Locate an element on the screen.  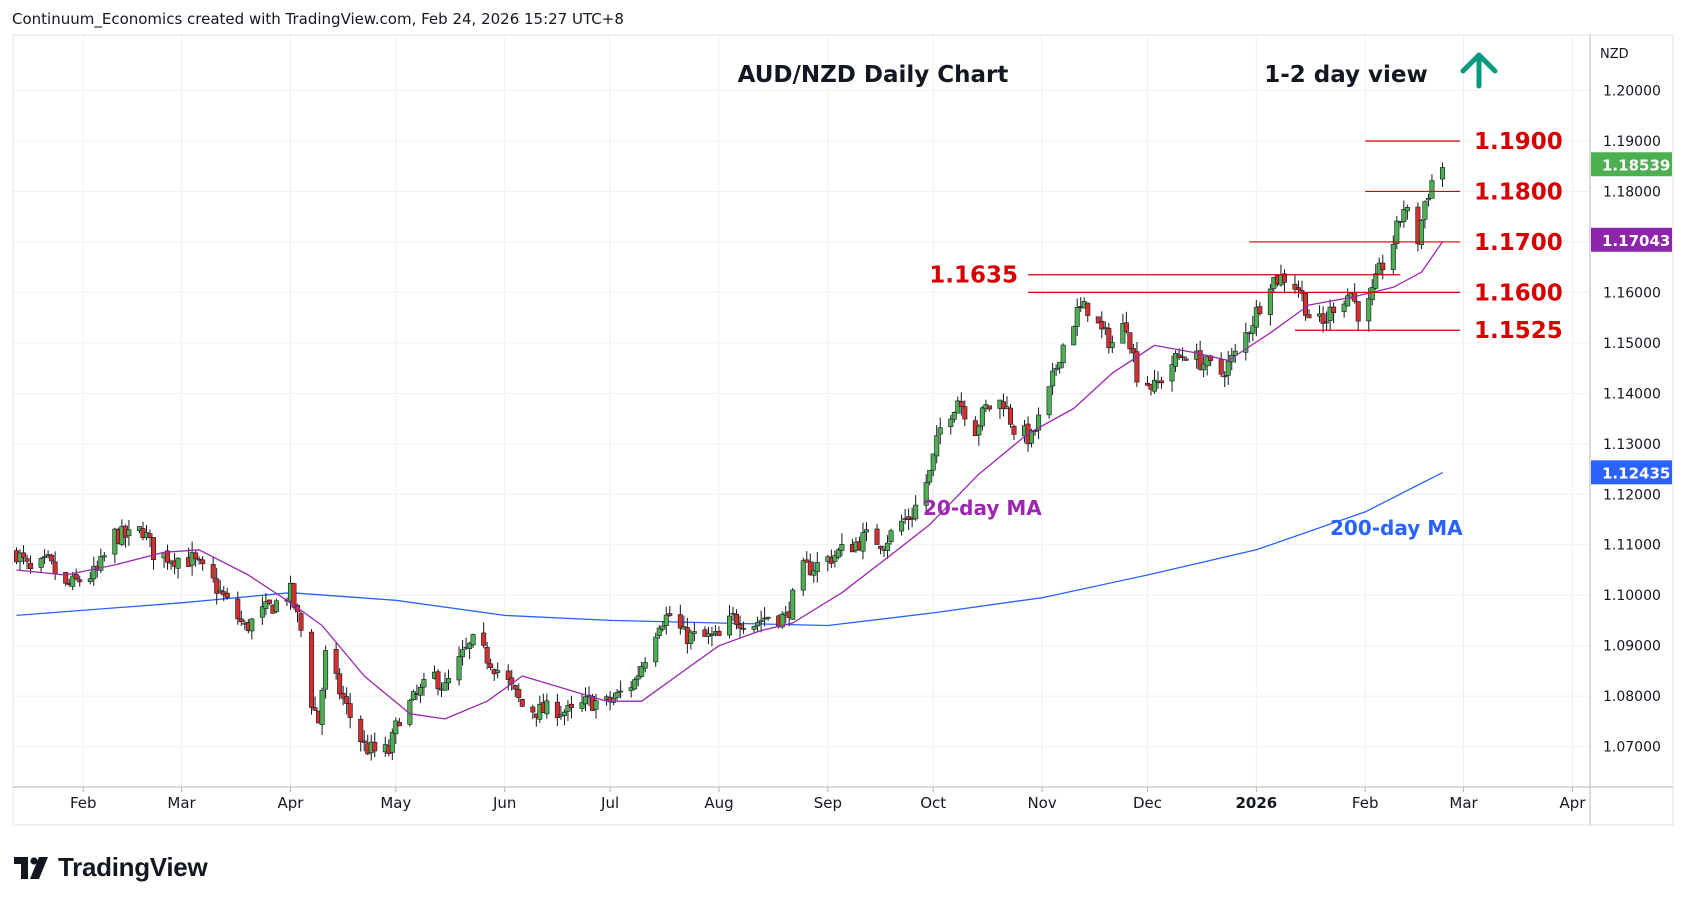
x-tick-label: Mar is located at coordinates (181, 803).